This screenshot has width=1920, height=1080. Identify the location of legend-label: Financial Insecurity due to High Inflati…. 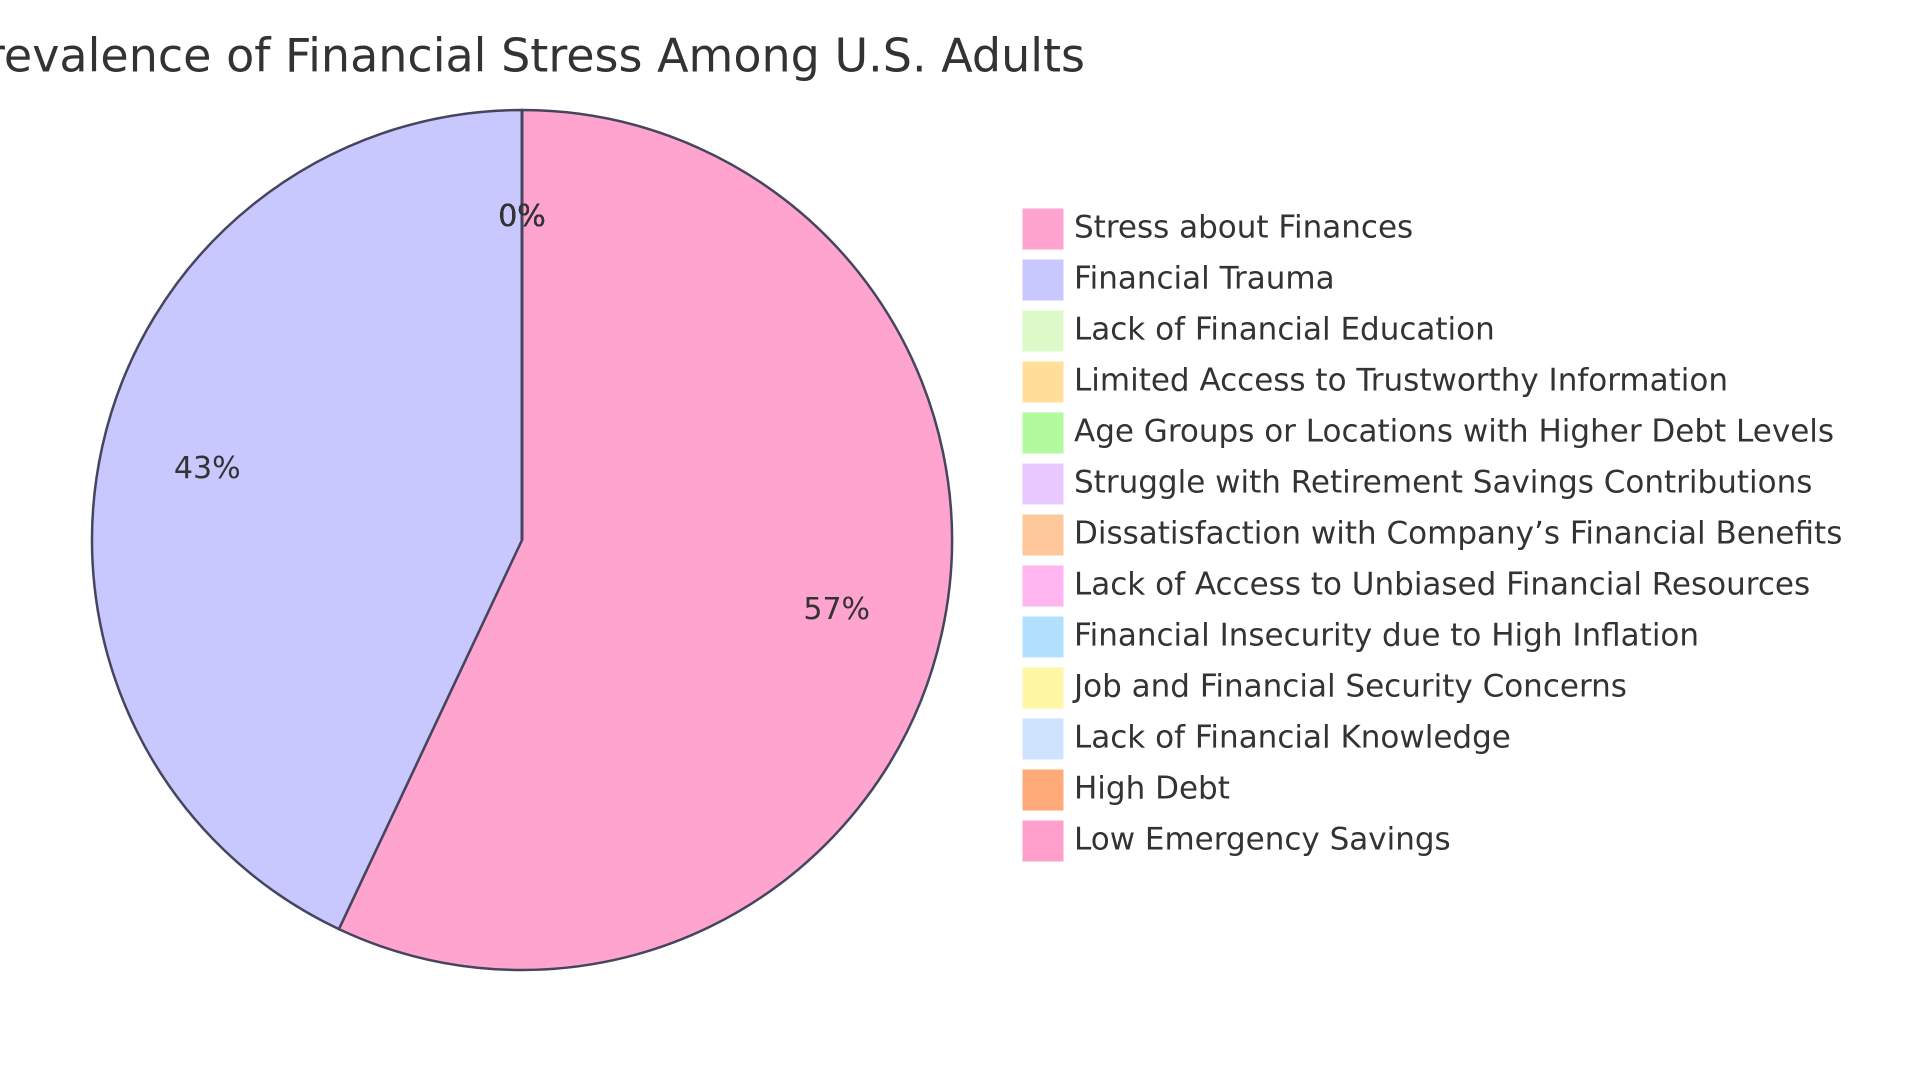
(1386, 636).